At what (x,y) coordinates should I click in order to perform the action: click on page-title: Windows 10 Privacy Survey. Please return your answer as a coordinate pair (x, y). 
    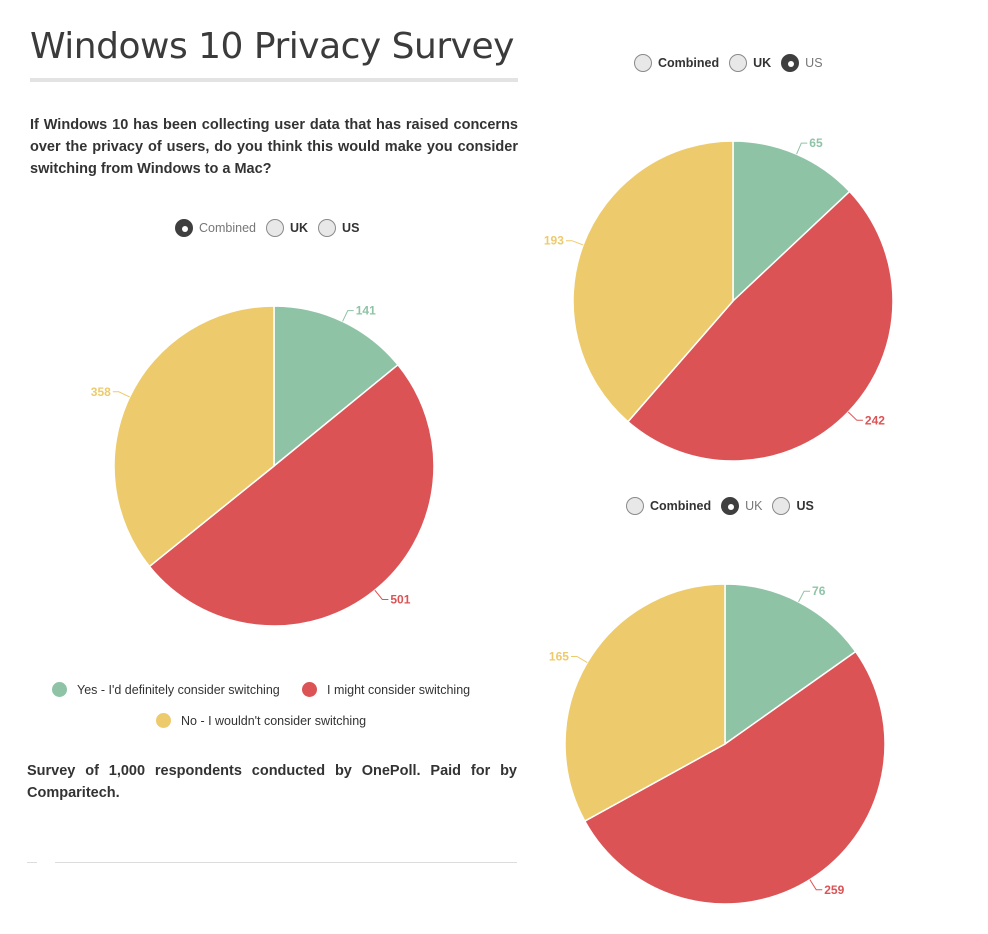
    Looking at the image, I should click on (272, 46).